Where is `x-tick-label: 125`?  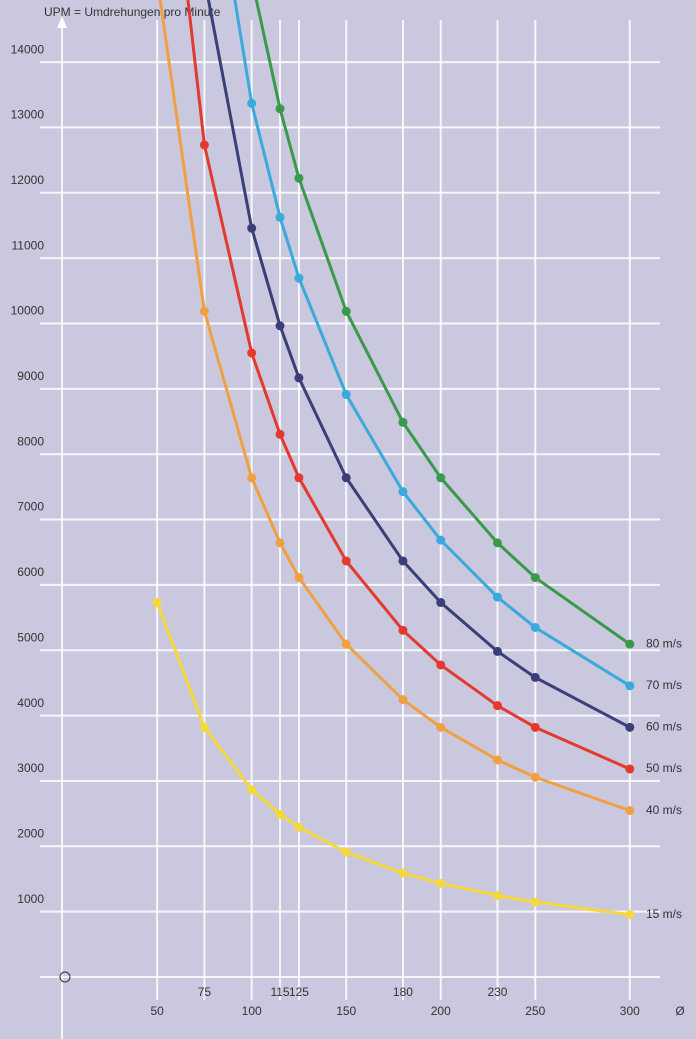 x-tick-label: 125 is located at coordinates (299, 992).